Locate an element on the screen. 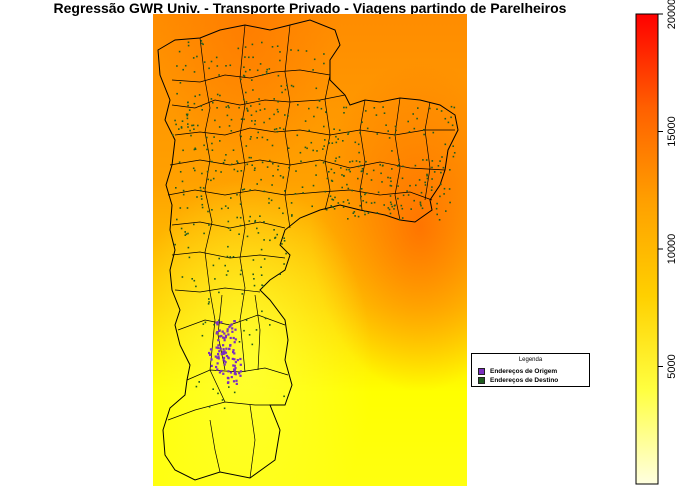  legend-item-origin: Endereços de Origem is located at coordinates (517, 371).